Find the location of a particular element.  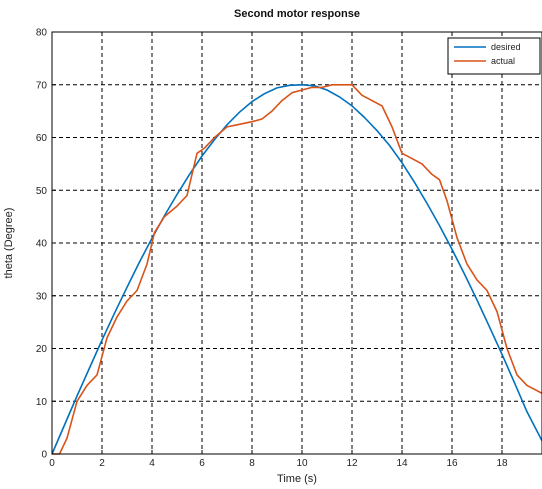

legend-box is located at coordinates (494, 56).